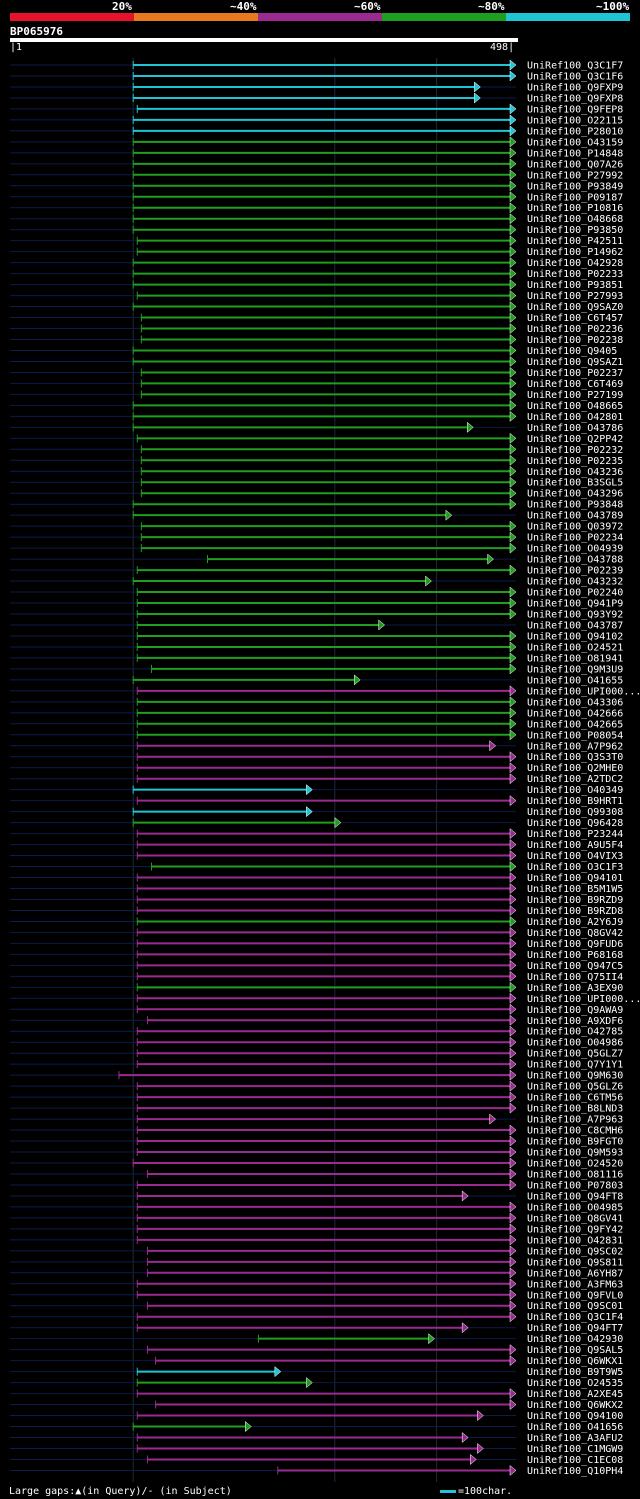  I want to click on hit-label: UniRef100_C1EC08, so click(575, 1460).